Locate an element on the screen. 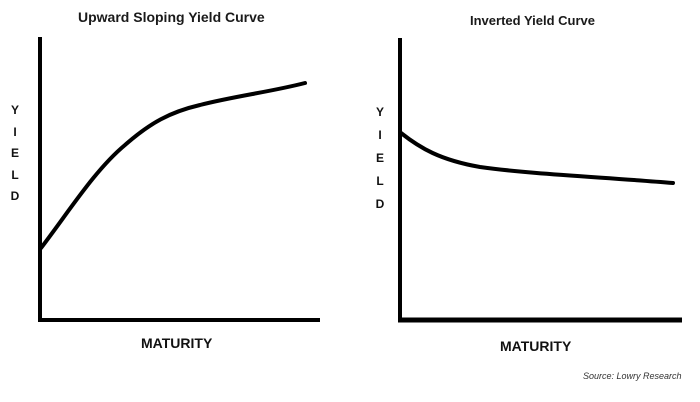 The image size is (700, 402). right-x-axis-label: MATURITY is located at coordinates (536, 346).